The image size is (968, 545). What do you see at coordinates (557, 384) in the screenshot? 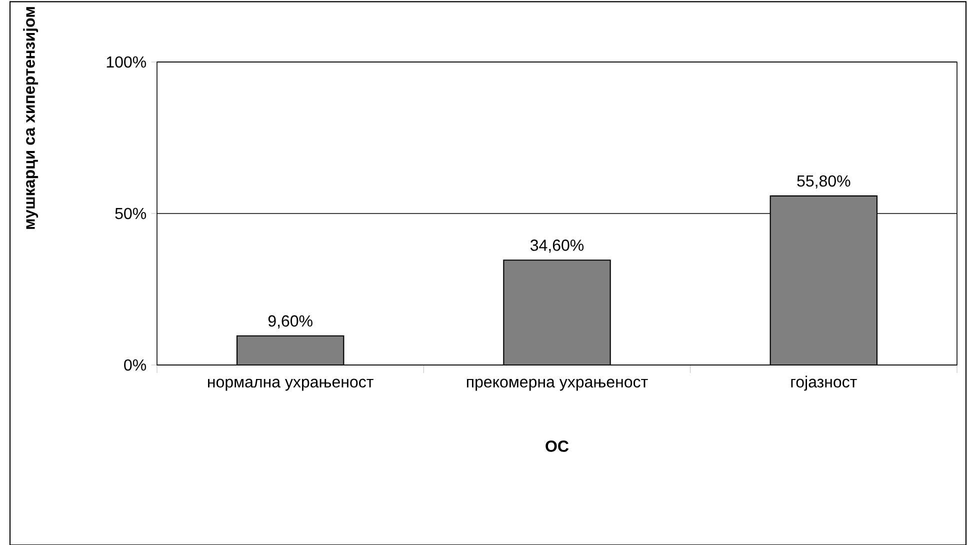
I see `x-tick-label: прекомерна ухрањеност` at bounding box center [557, 384].